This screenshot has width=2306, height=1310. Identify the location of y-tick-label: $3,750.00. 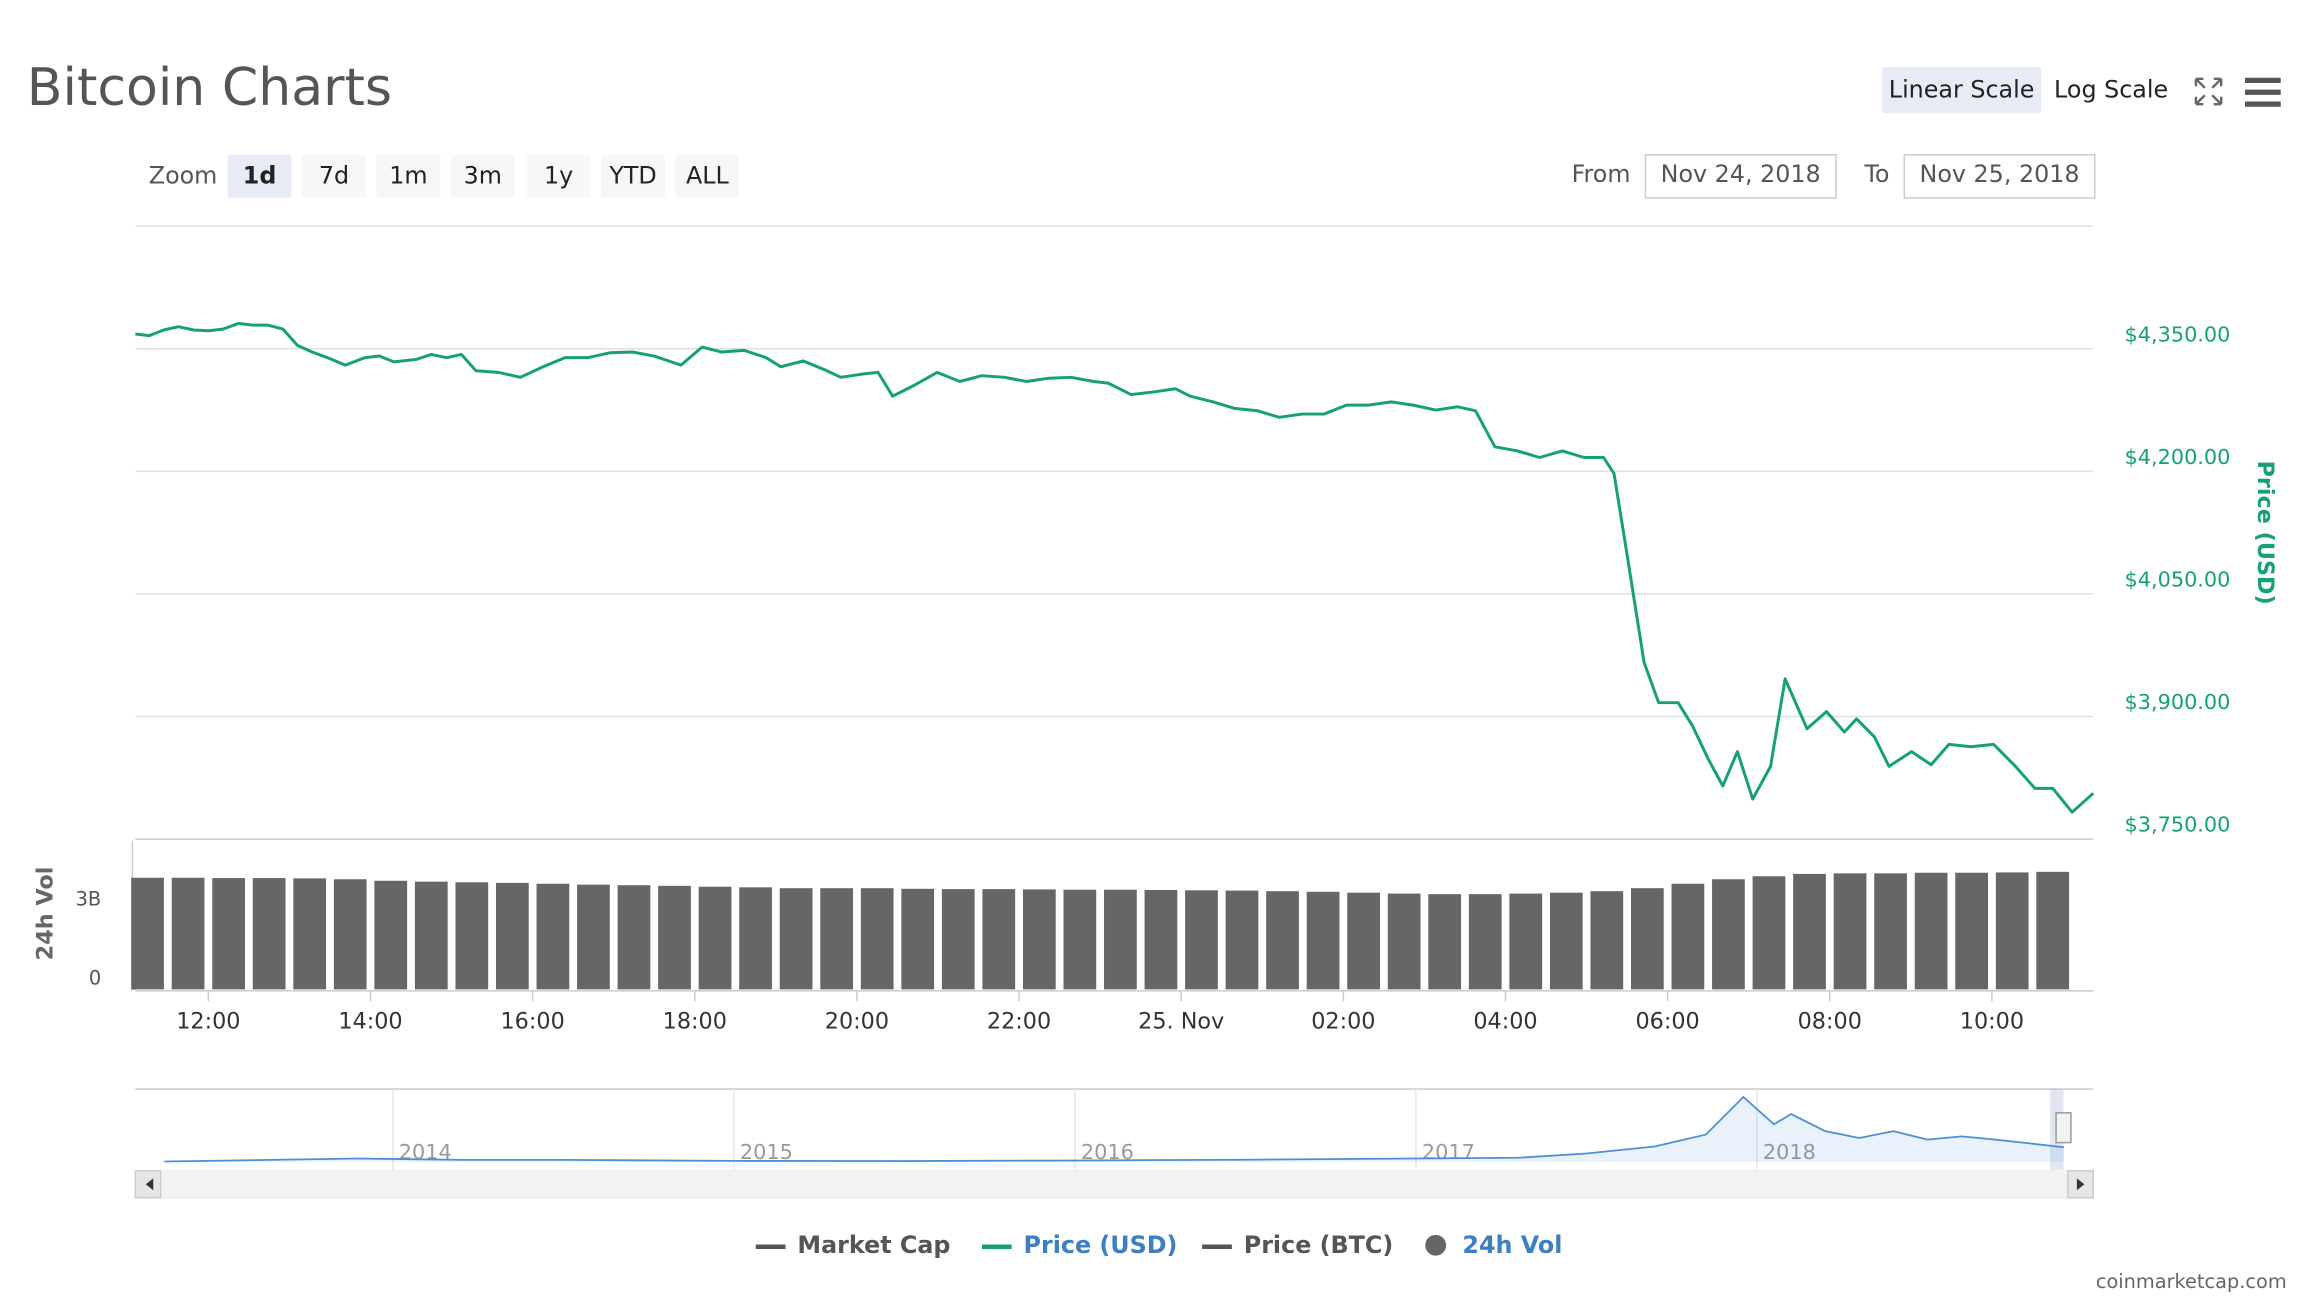
(2177, 825).